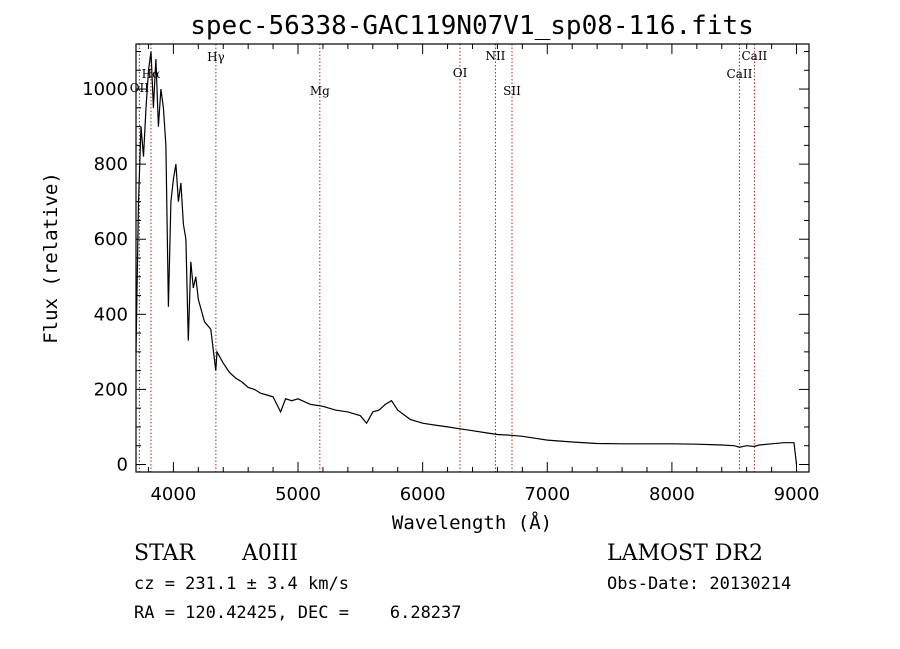  I want to click on y-tick-label: 600, so click(111, 239).